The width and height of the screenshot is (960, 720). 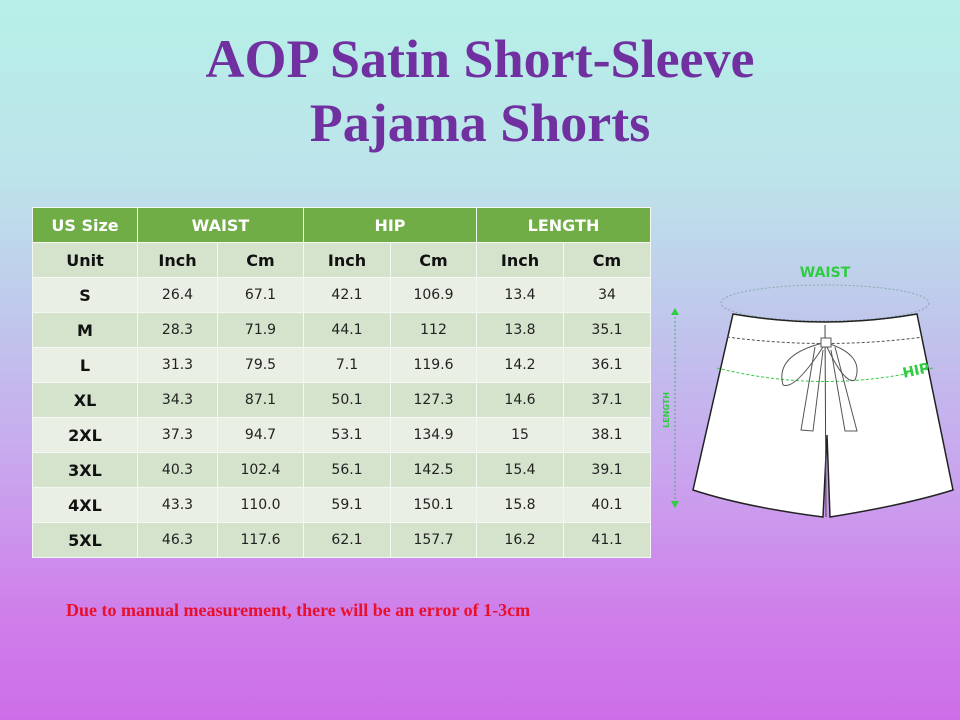 I want to click on value-cell: 35.1, so click(x=607, y=330).